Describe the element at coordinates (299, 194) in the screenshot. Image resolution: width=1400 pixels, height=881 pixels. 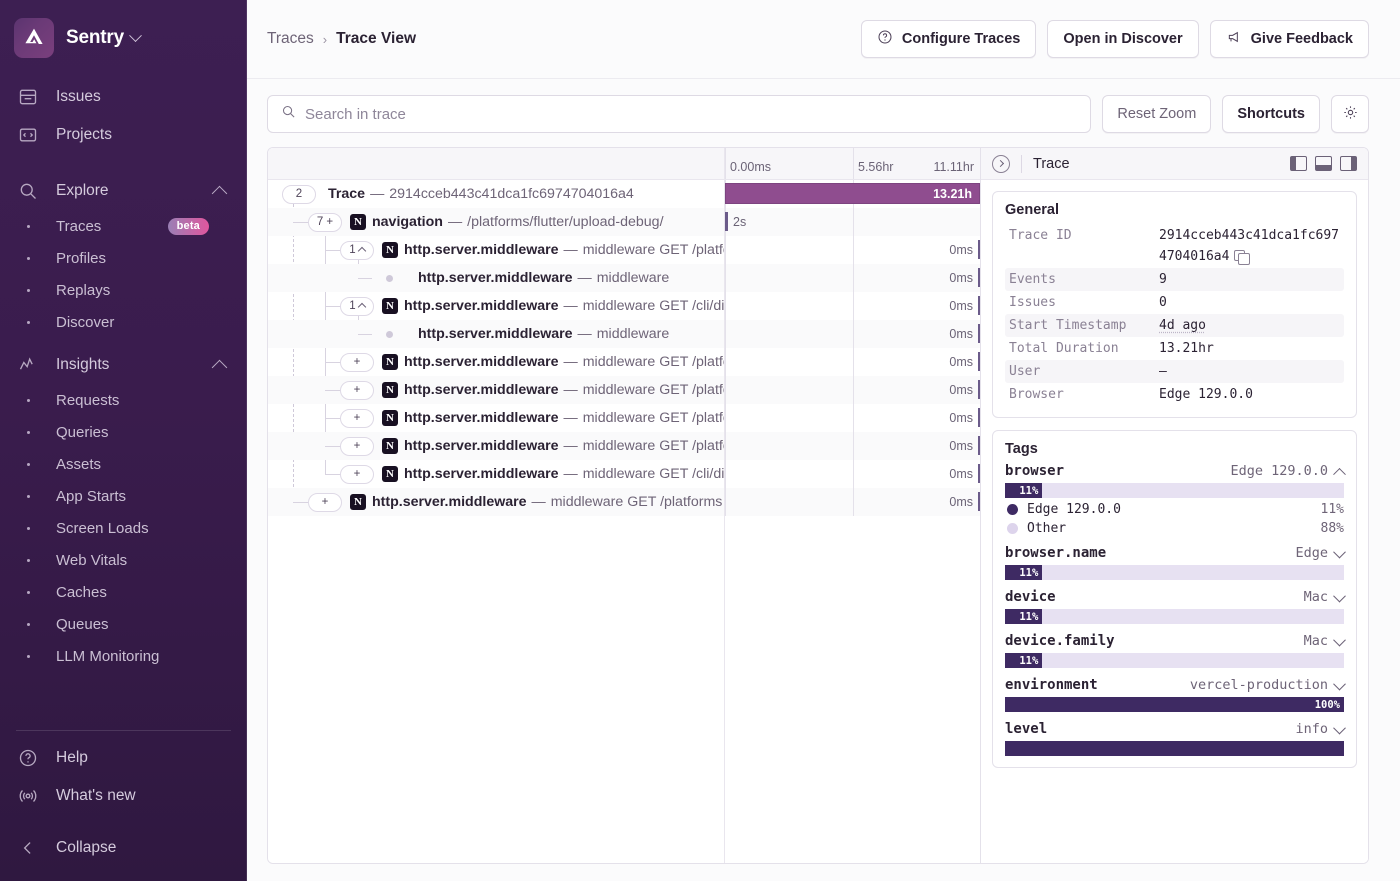
I see `child-count-badge: 2` at that location.